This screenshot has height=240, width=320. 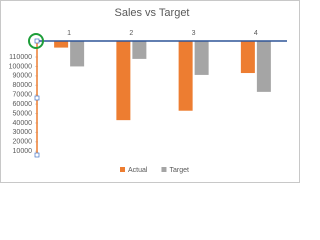 I want to click on y-tick-label: 80000, so click(x=23, y=85).